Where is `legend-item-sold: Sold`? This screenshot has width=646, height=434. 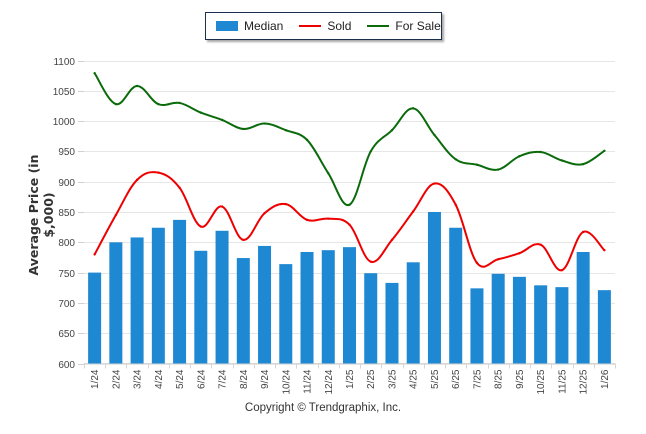 legend-item-sold: Sold is located at coordinates (325, 26).